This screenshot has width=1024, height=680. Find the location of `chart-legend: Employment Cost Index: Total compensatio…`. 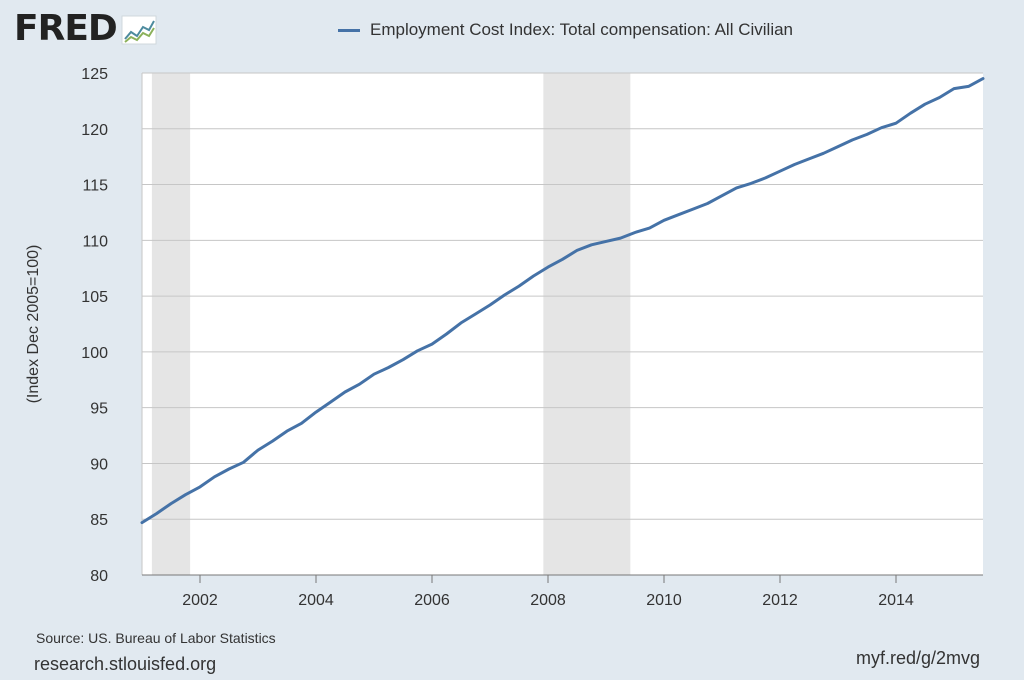

chart-legend: Employment Cost Index: Total compensatio… is located at coordinates (565, 30).